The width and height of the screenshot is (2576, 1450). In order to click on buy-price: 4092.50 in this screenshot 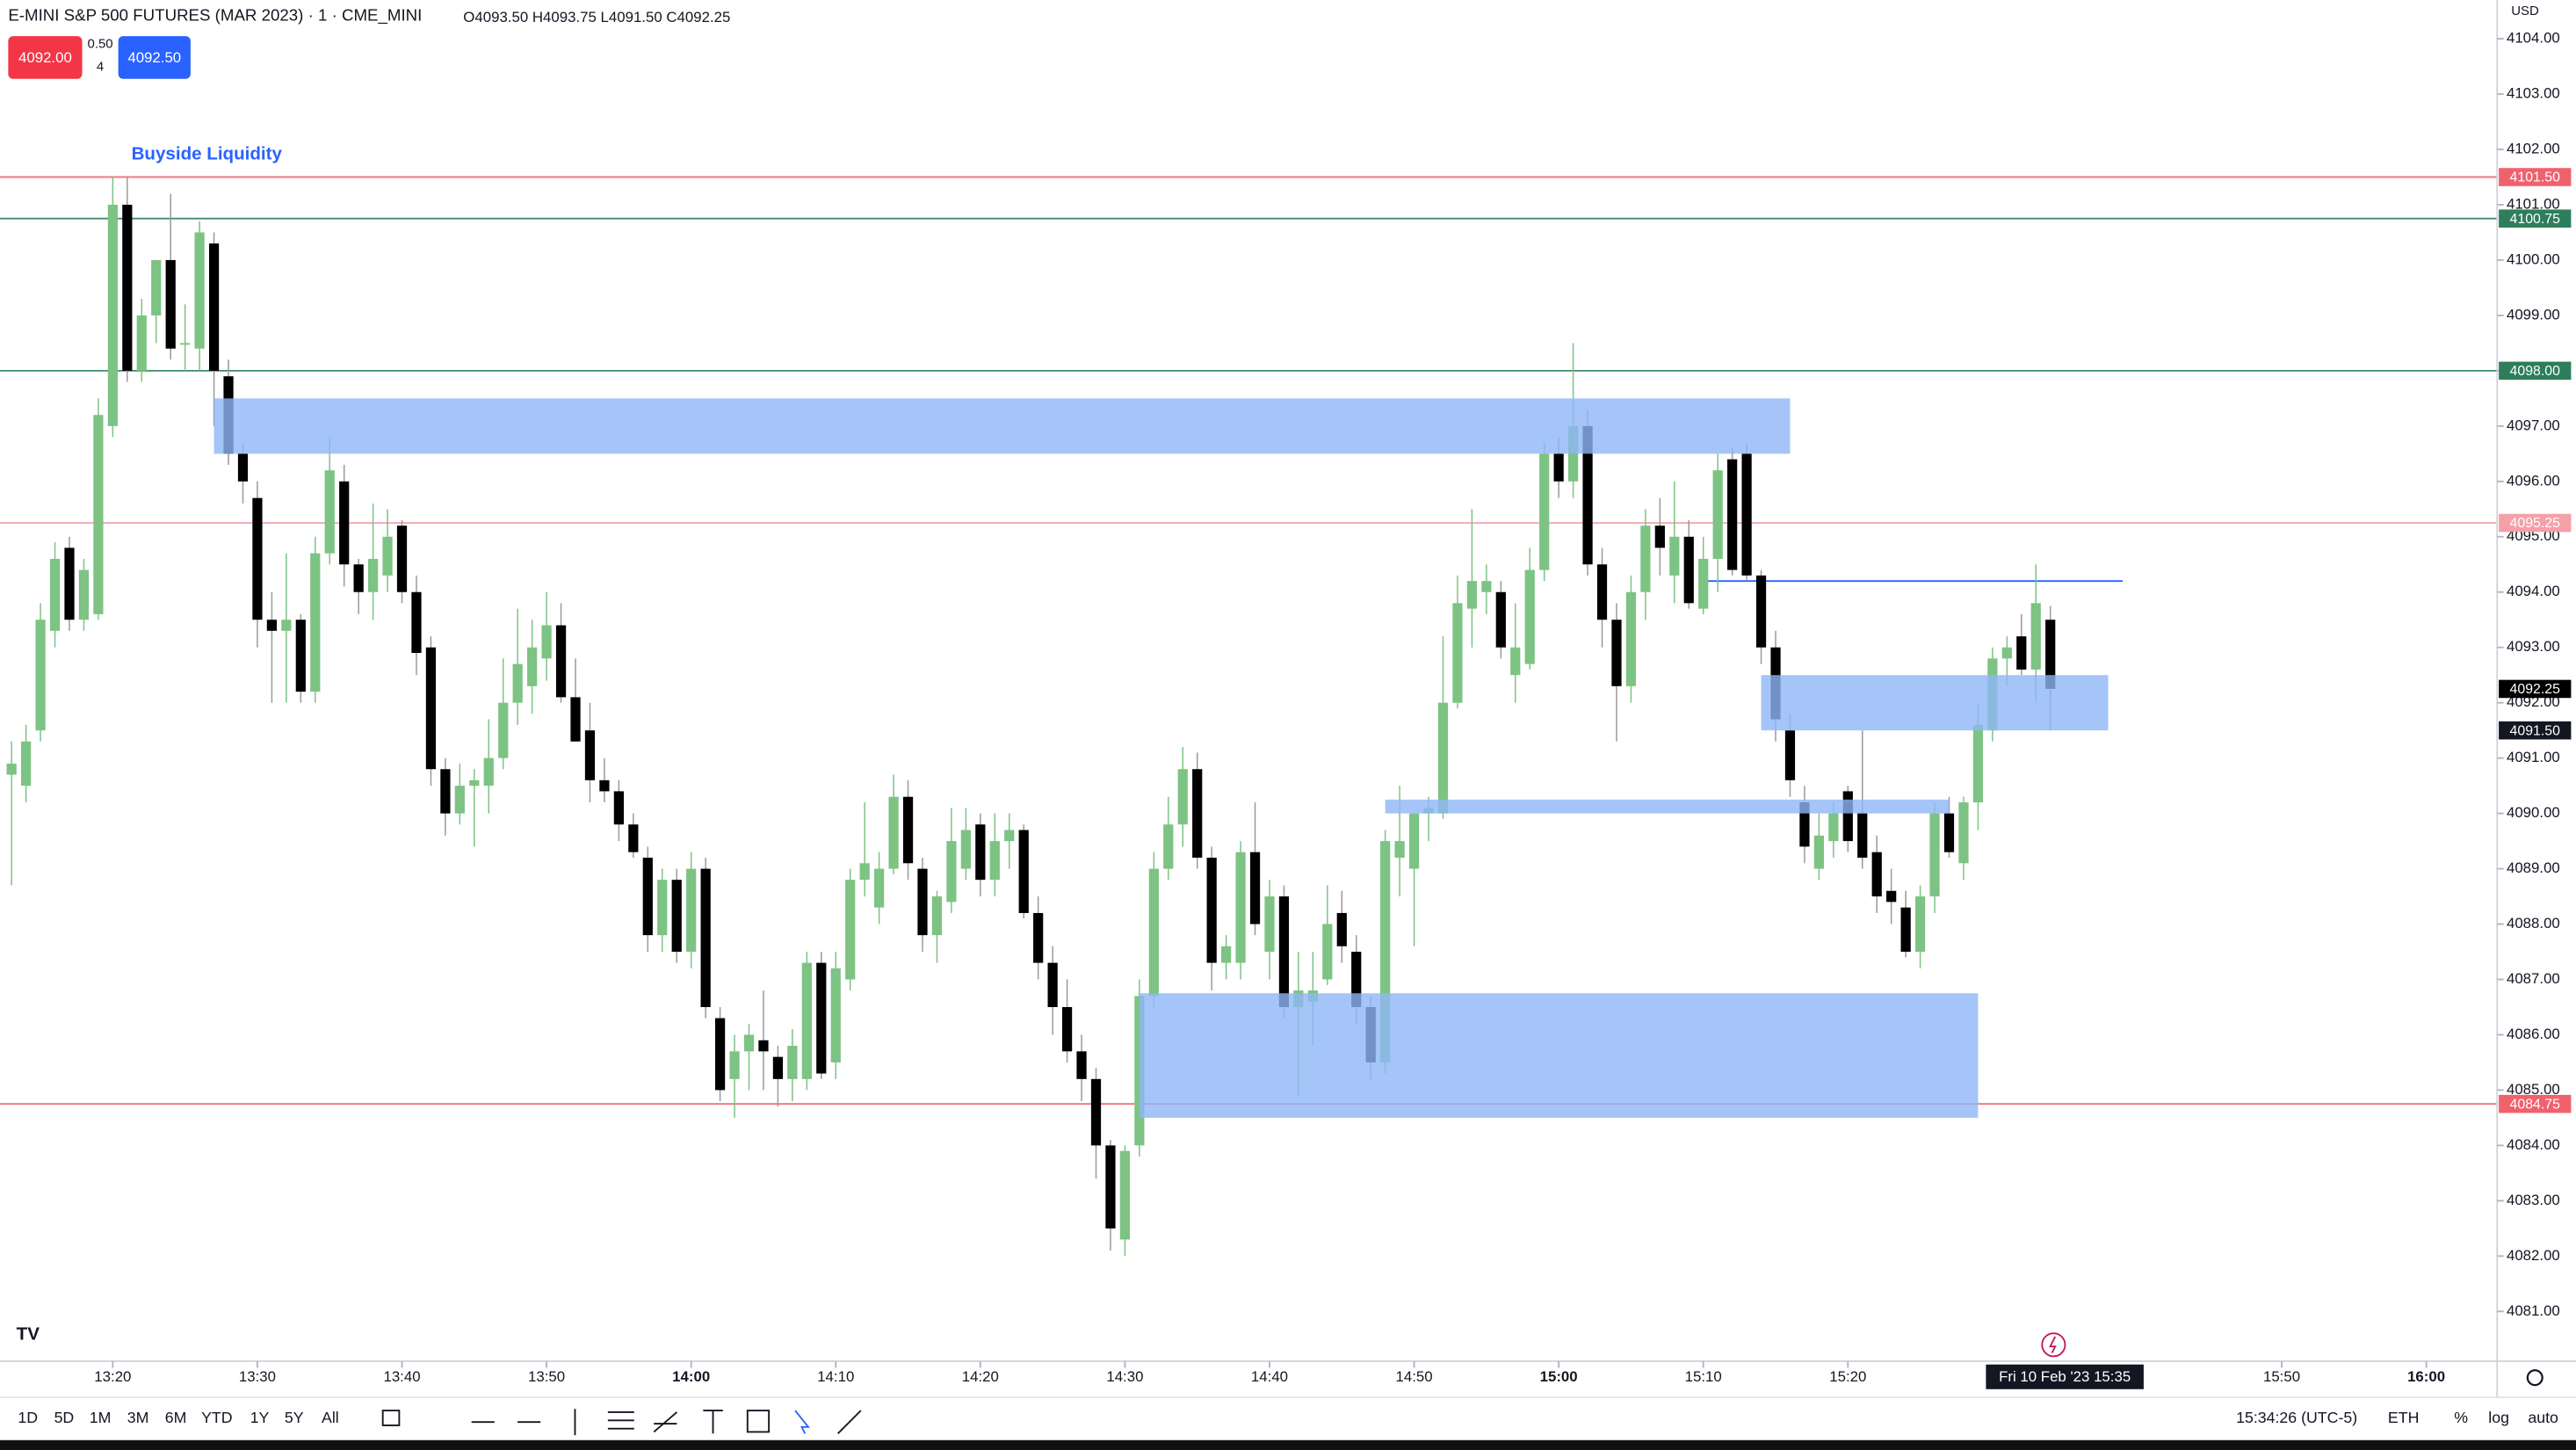, I will do `click(154, 57)`.